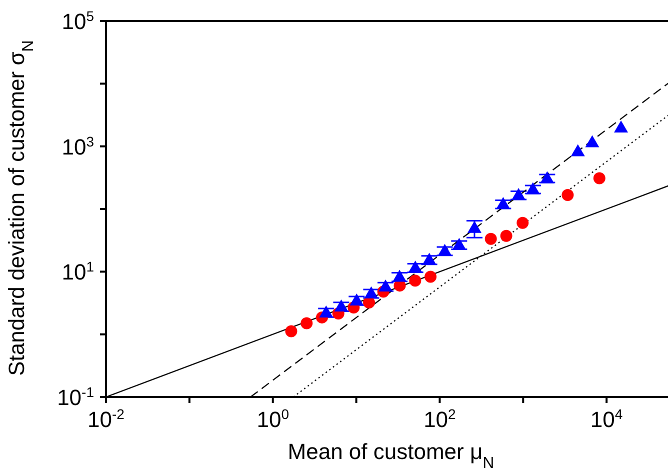 This screenshot has width=668, height=469. Describe the element at coordinates (440, 419) in the screenshot. I see `x-tick-label: 10$^{2}$` at that location.